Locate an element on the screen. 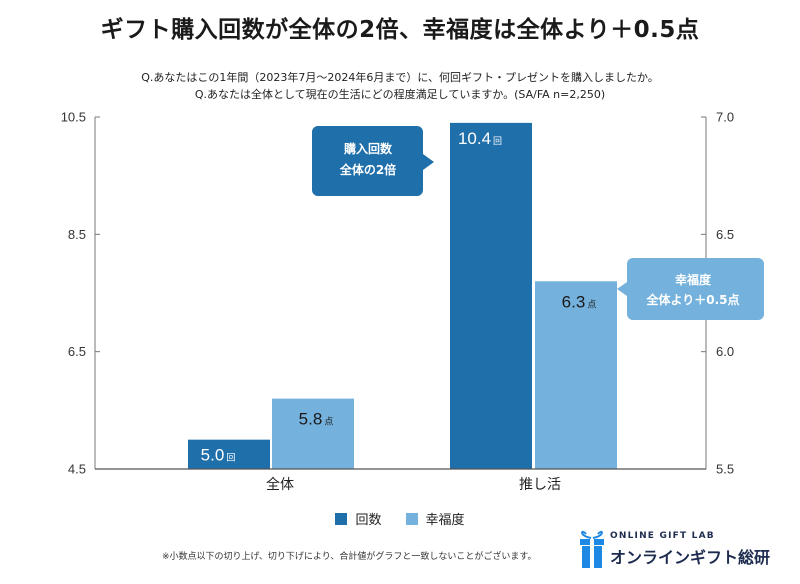 The image size is (800, 584). callout-happiness-line2: 全体より＋0.5点 is located at coordinates (692, 299).